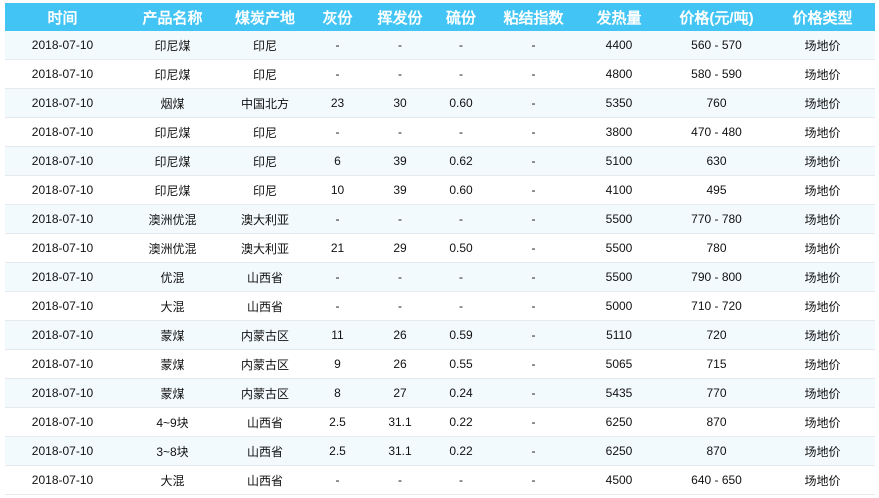 This screenshot has width=879, height=498. What do you see at coordinates (716, 393) in the screenshot?
I see `cell-price: 770` at bounding box center [716, 393].